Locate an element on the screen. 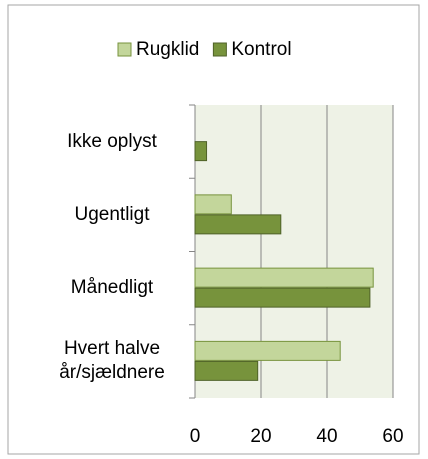  x-tick-label: 0 is located at coordinates (195, 436).